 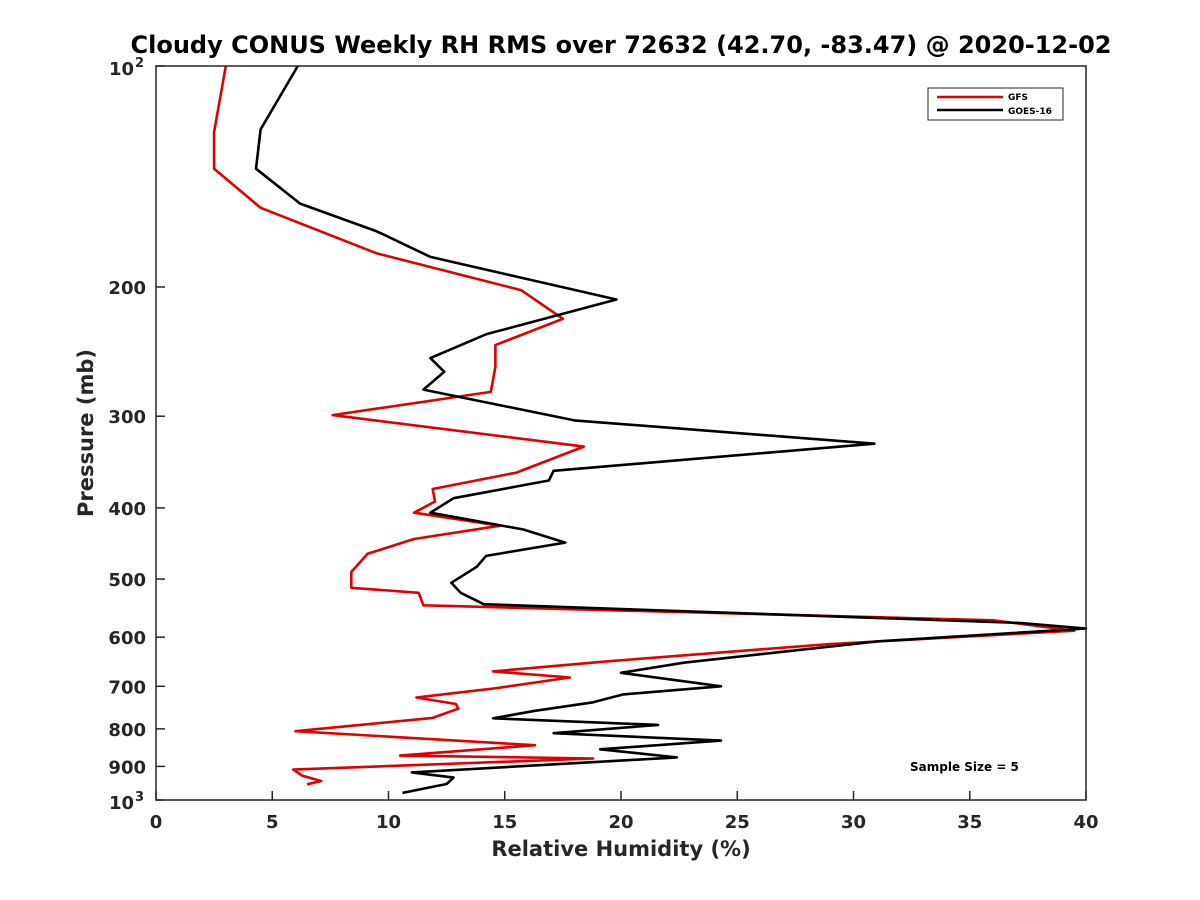 I want to click on legend-label-gfs: GFS, so click(x=1018, y=98).